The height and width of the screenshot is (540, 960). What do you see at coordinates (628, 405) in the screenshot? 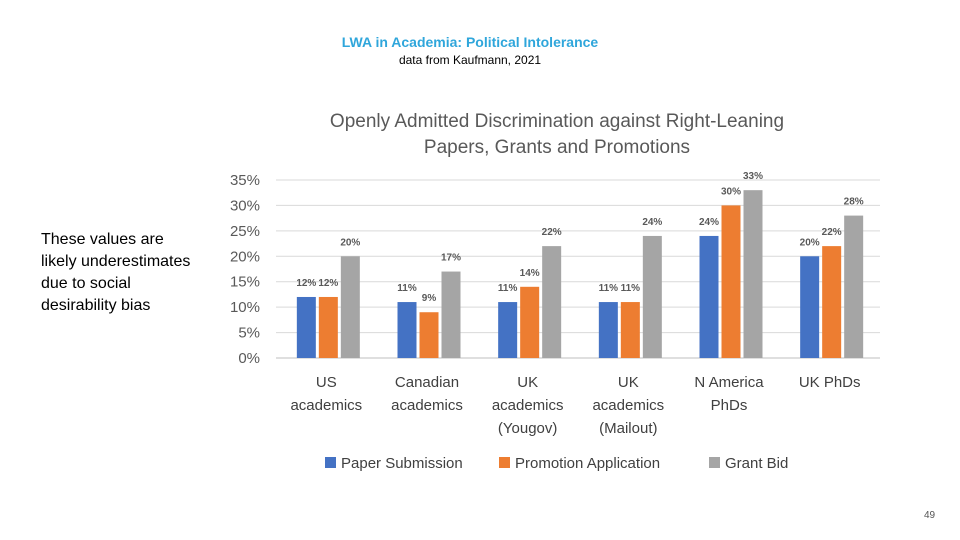
I see `x-category-label: UK academics (Mailout)` at bounding box center [628, 405].